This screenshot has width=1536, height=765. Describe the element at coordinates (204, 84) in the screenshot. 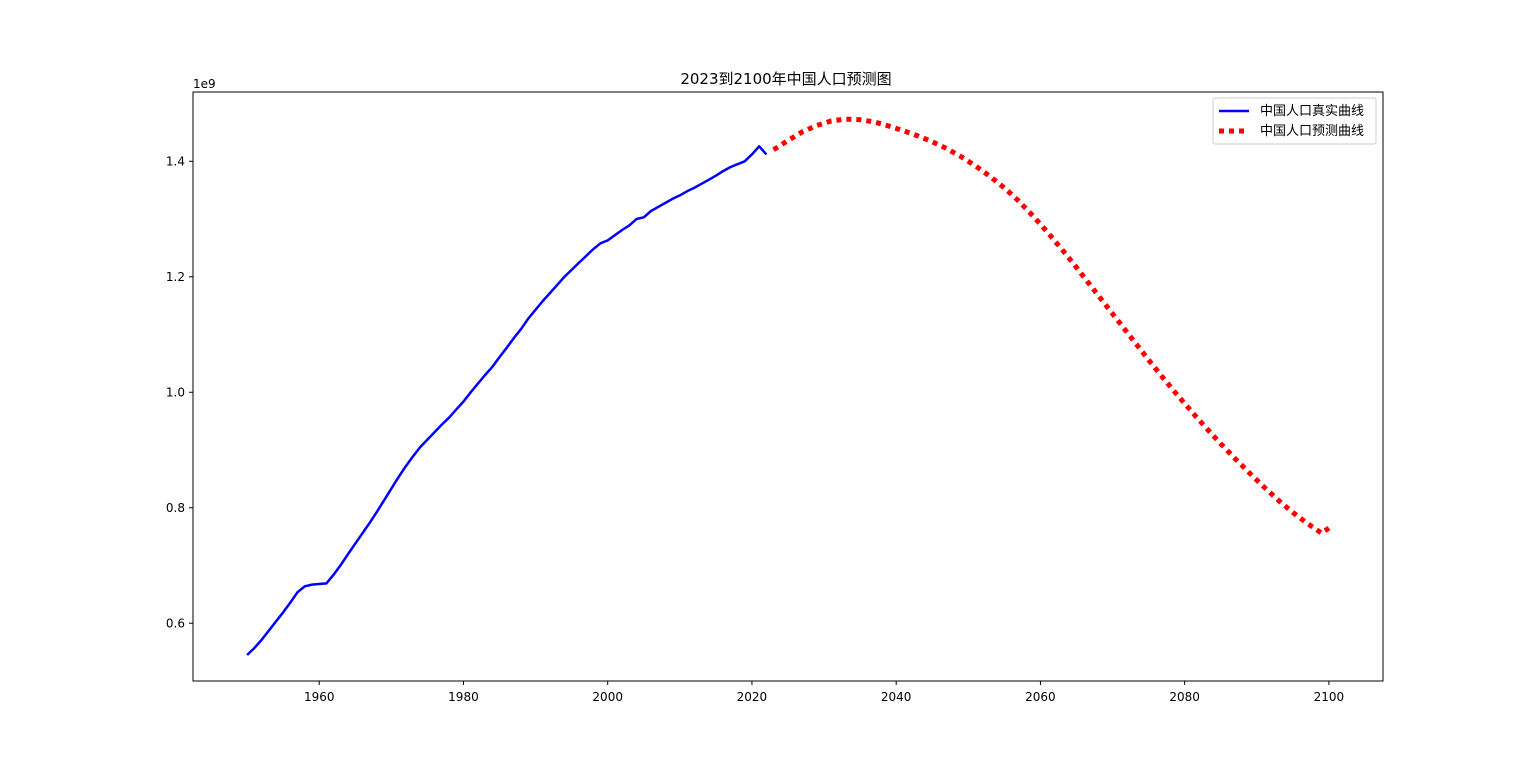

I see `y-offset-label: 1e9` at that location.